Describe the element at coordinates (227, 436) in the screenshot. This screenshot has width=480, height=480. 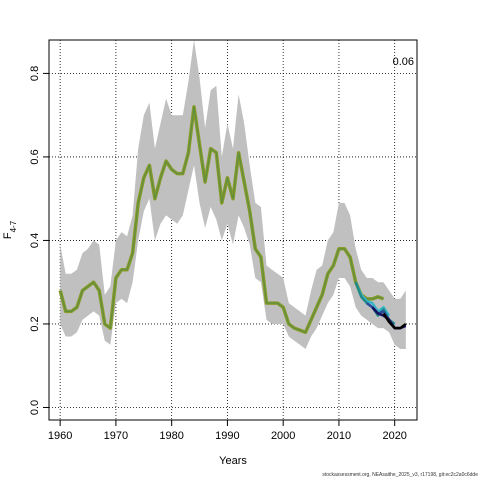
I see `x-tick-label: 1990` at that location.